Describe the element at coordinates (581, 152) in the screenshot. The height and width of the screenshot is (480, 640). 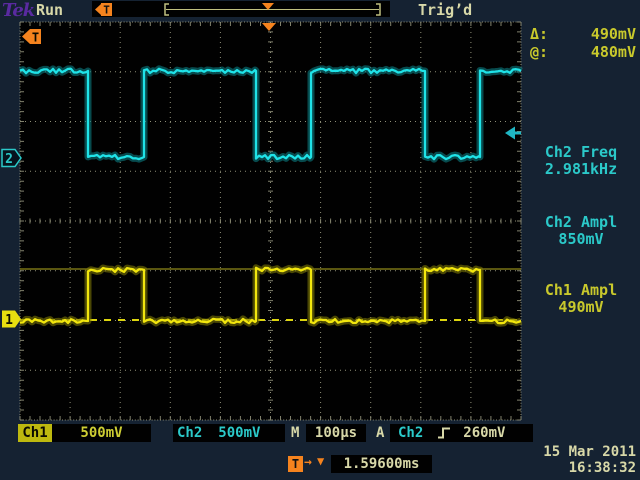
I see `measurement-label: Ch2 Freq` at that location.